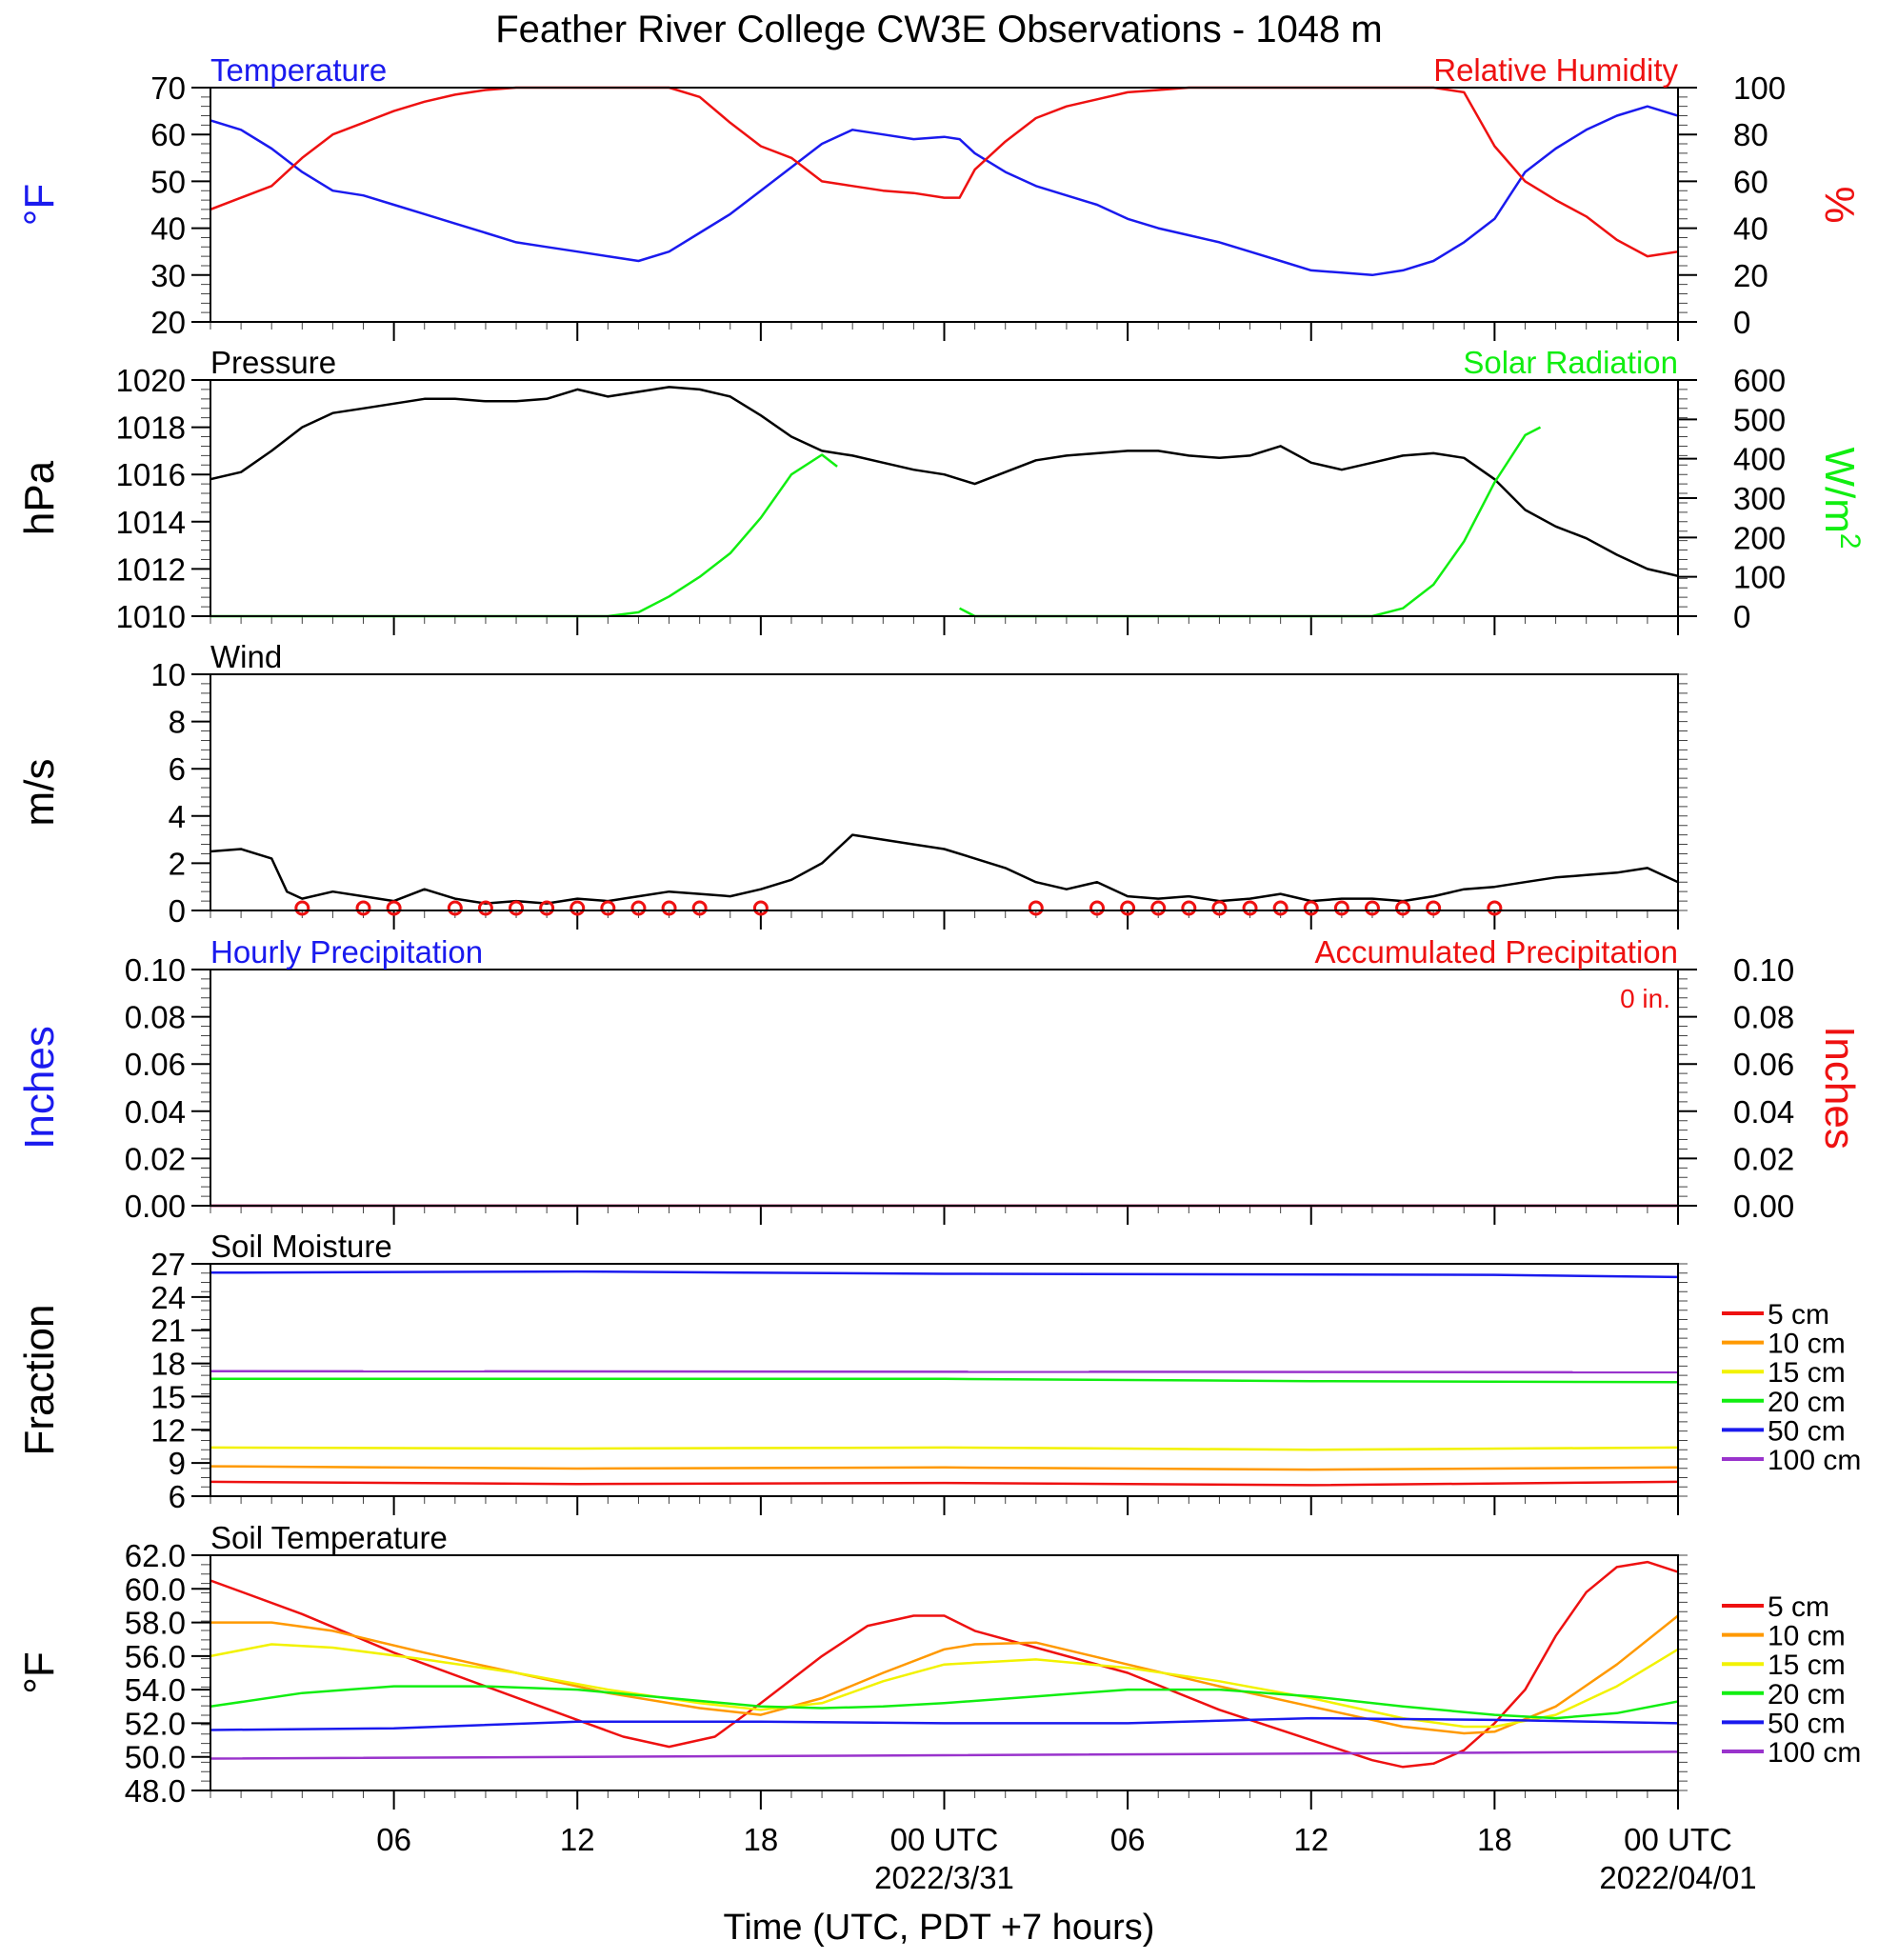 Image resolution: width=1878 pixels, height=1960 pixels. What do you see at coordinates (155, 1589) in the screenshot?
I see `left-tick-label: 60.0` at bounding box center [155, 1589].